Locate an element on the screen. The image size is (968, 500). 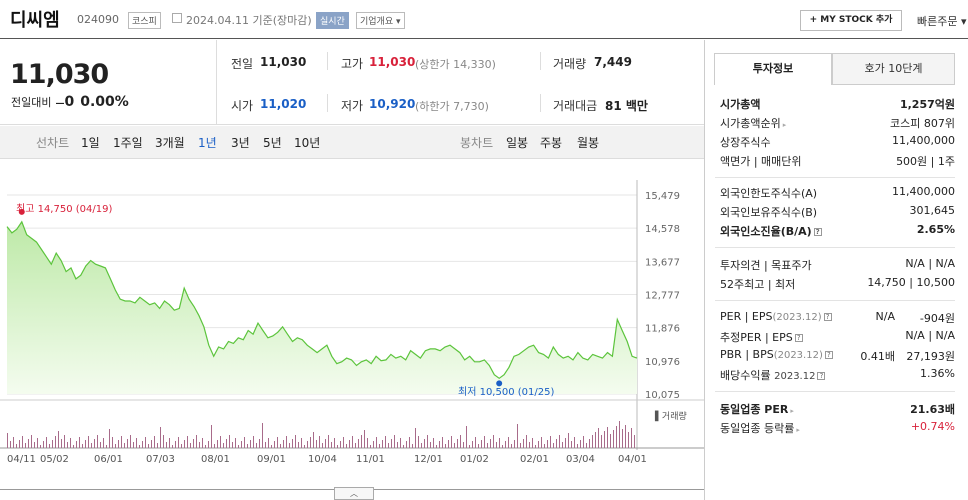
tab-invest-info: 투자정보 is located at coordinates (773, 69).